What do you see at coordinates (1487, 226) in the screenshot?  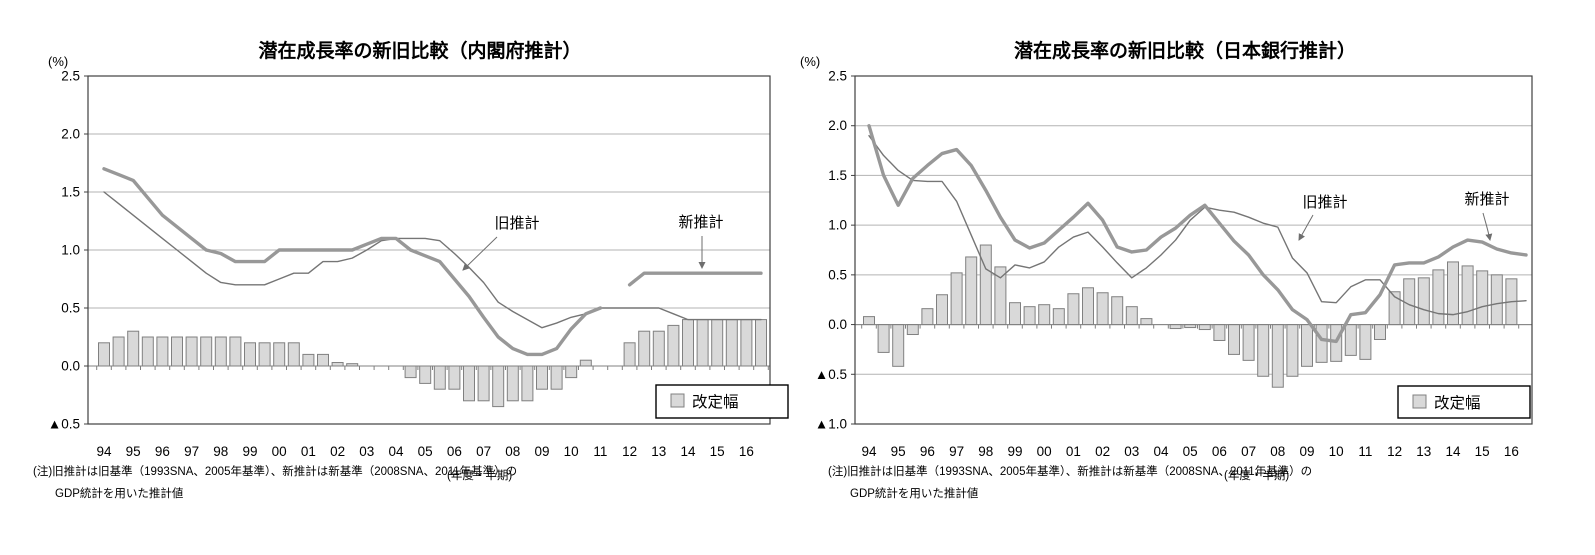 I see `new-estimate-arrow-icon` at bounding box center [1487, 226].